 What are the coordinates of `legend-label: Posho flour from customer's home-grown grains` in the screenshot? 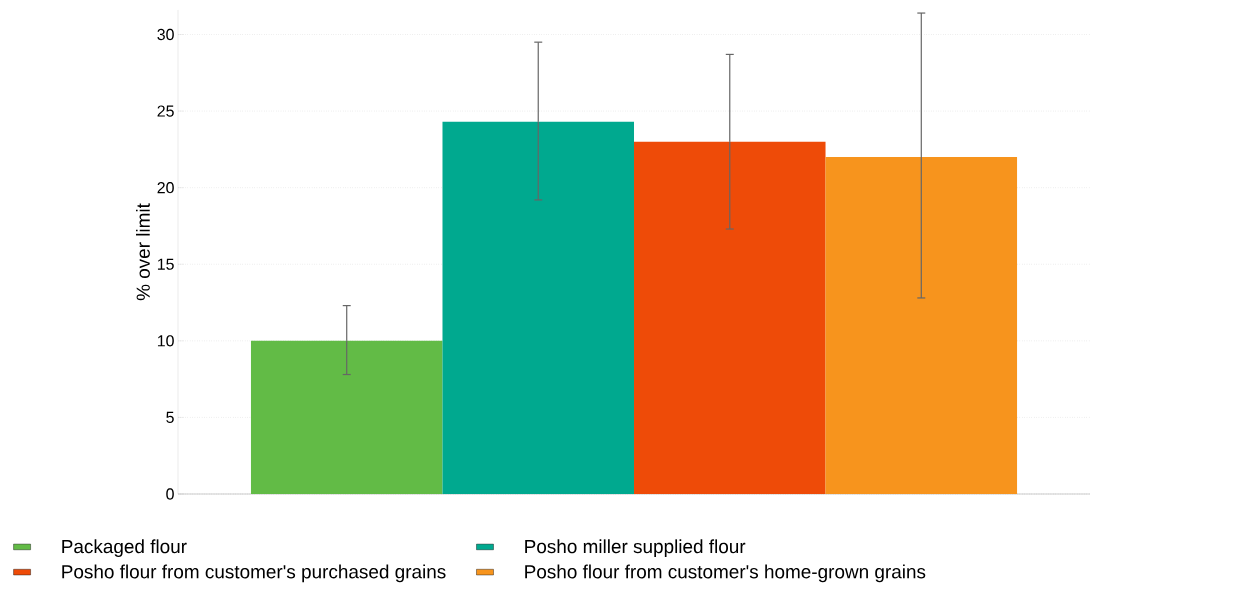 It's located at (725, 573).